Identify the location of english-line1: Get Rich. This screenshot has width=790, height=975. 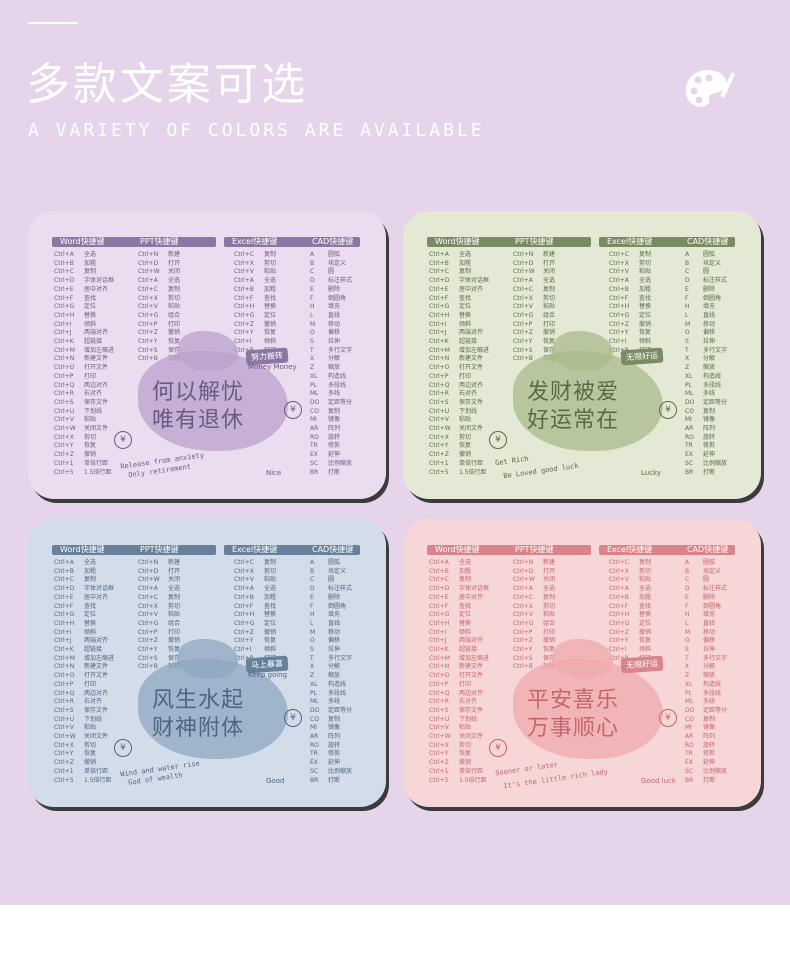
(512, 461).